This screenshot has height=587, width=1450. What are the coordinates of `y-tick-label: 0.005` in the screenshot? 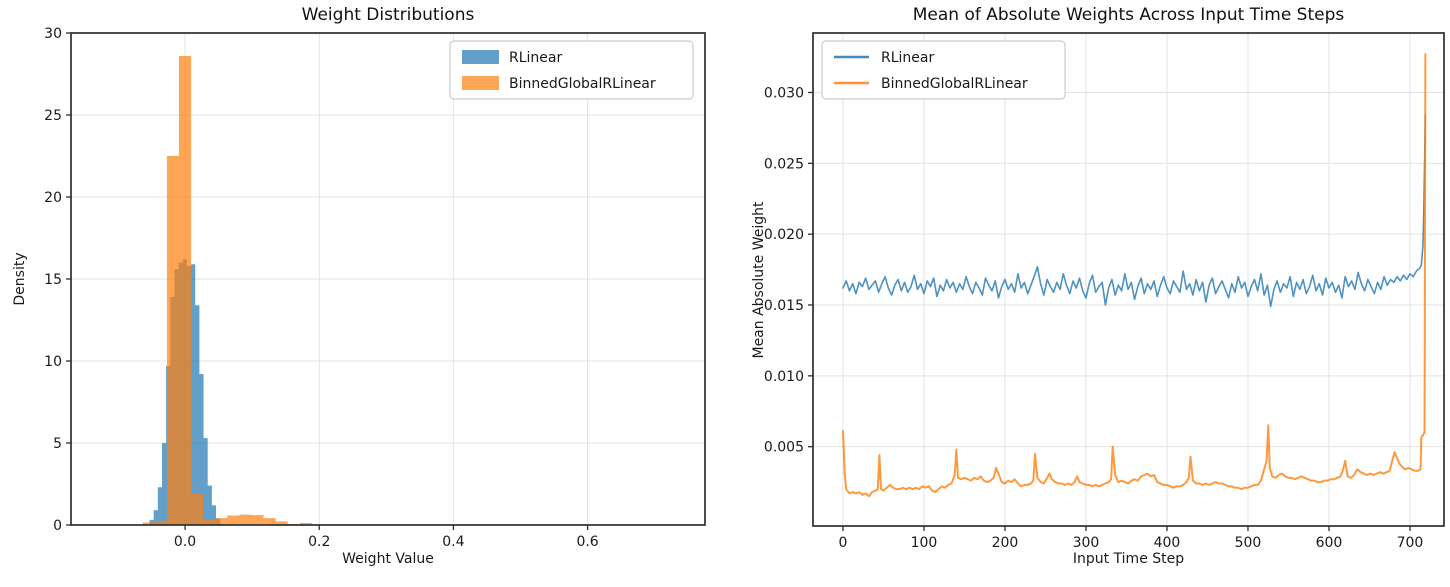 It's located at (784, 448).